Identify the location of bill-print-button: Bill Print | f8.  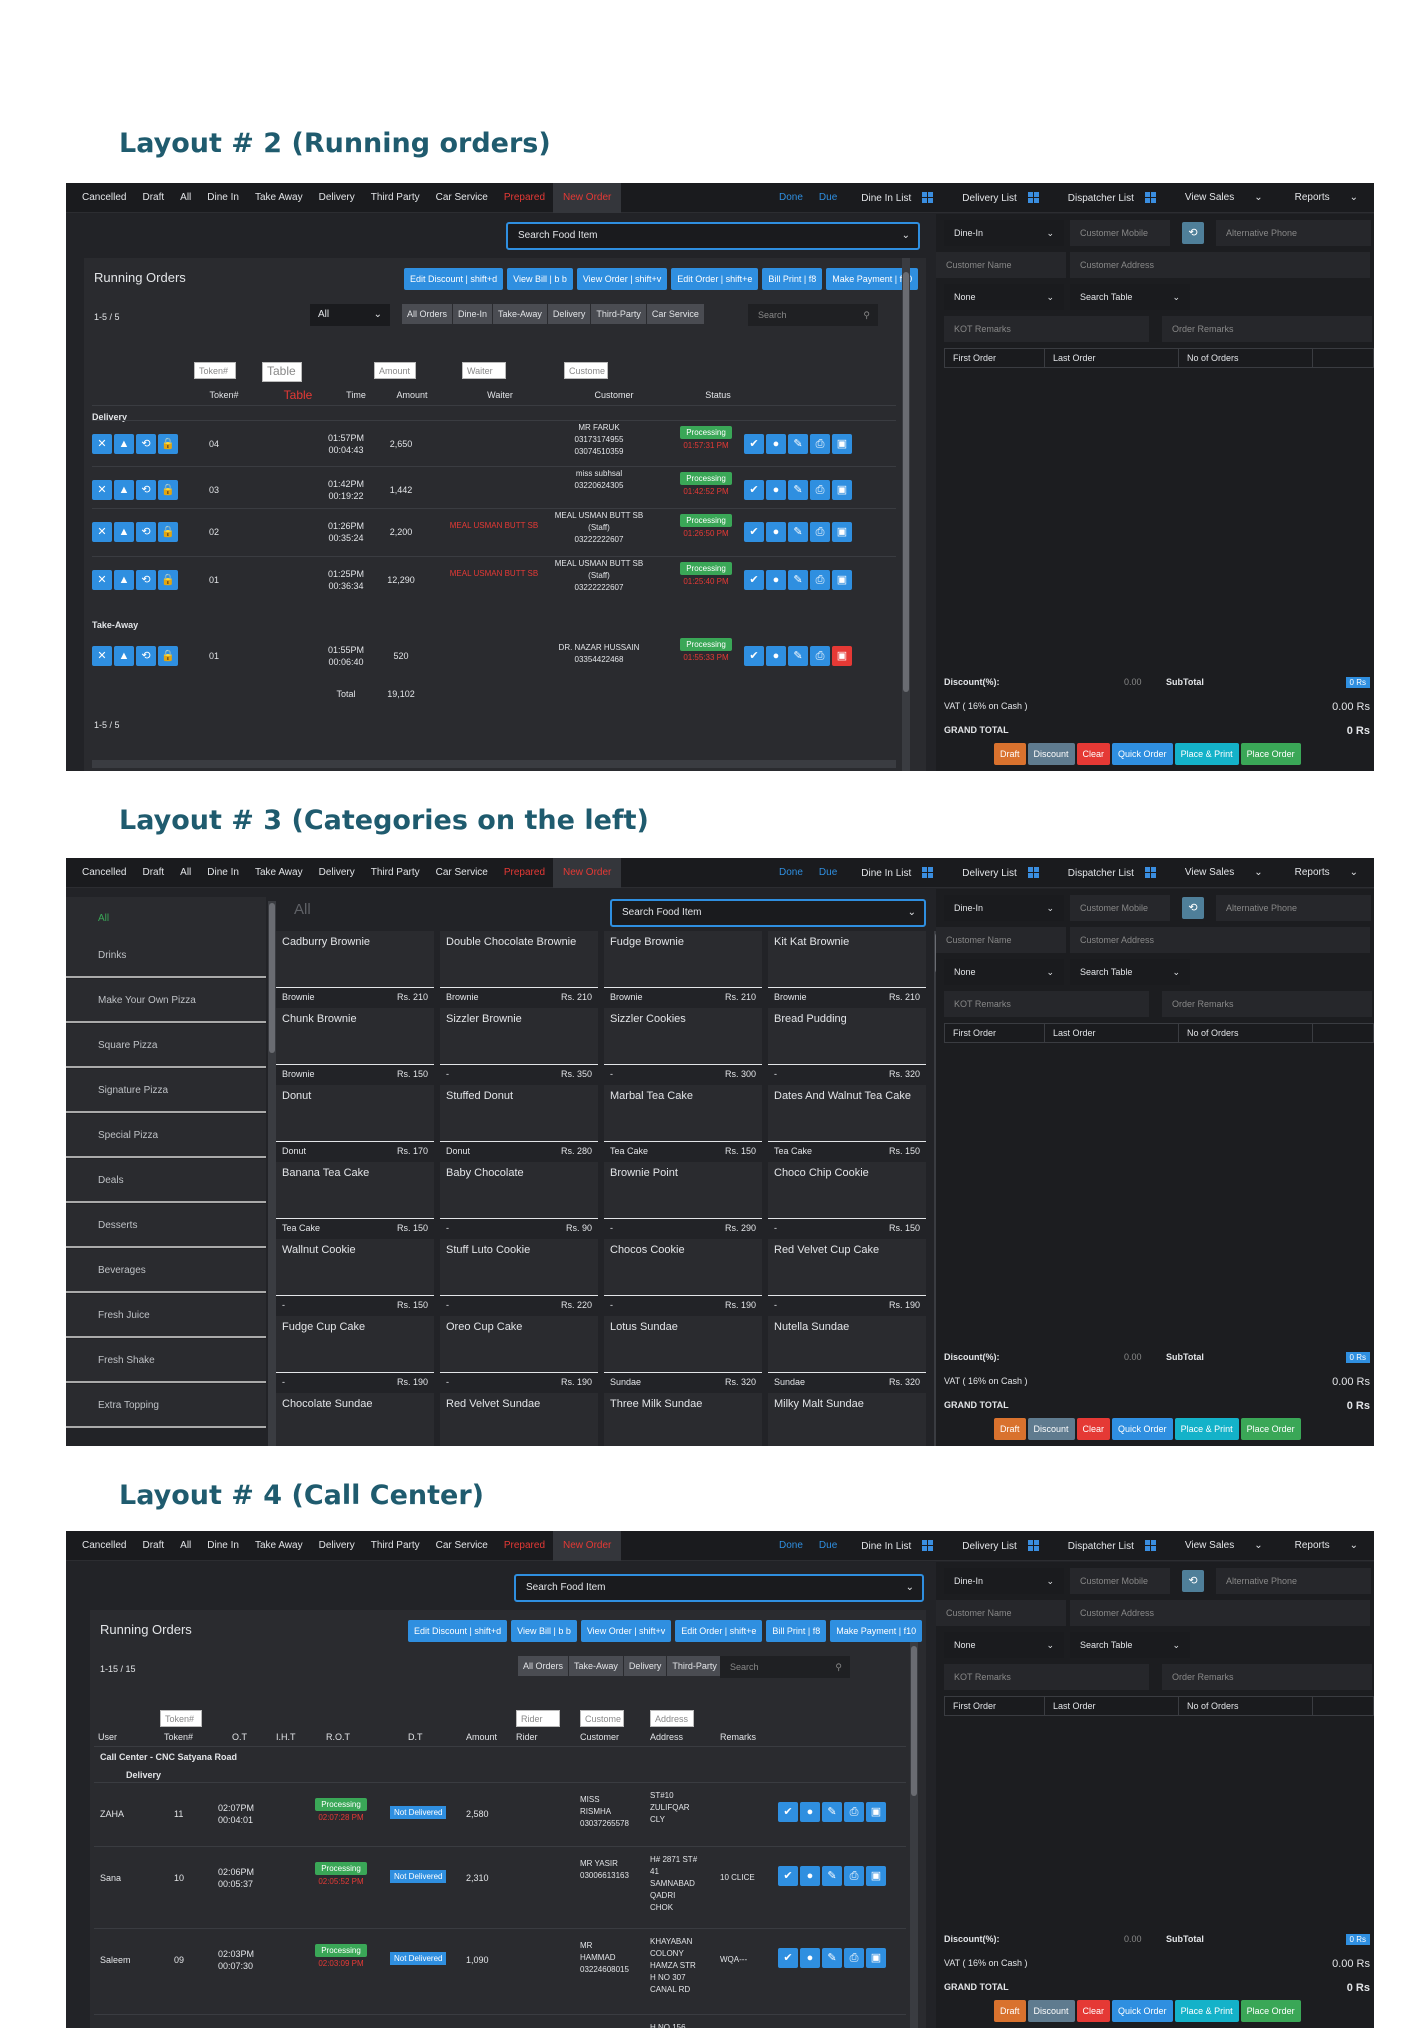
(792, 279).